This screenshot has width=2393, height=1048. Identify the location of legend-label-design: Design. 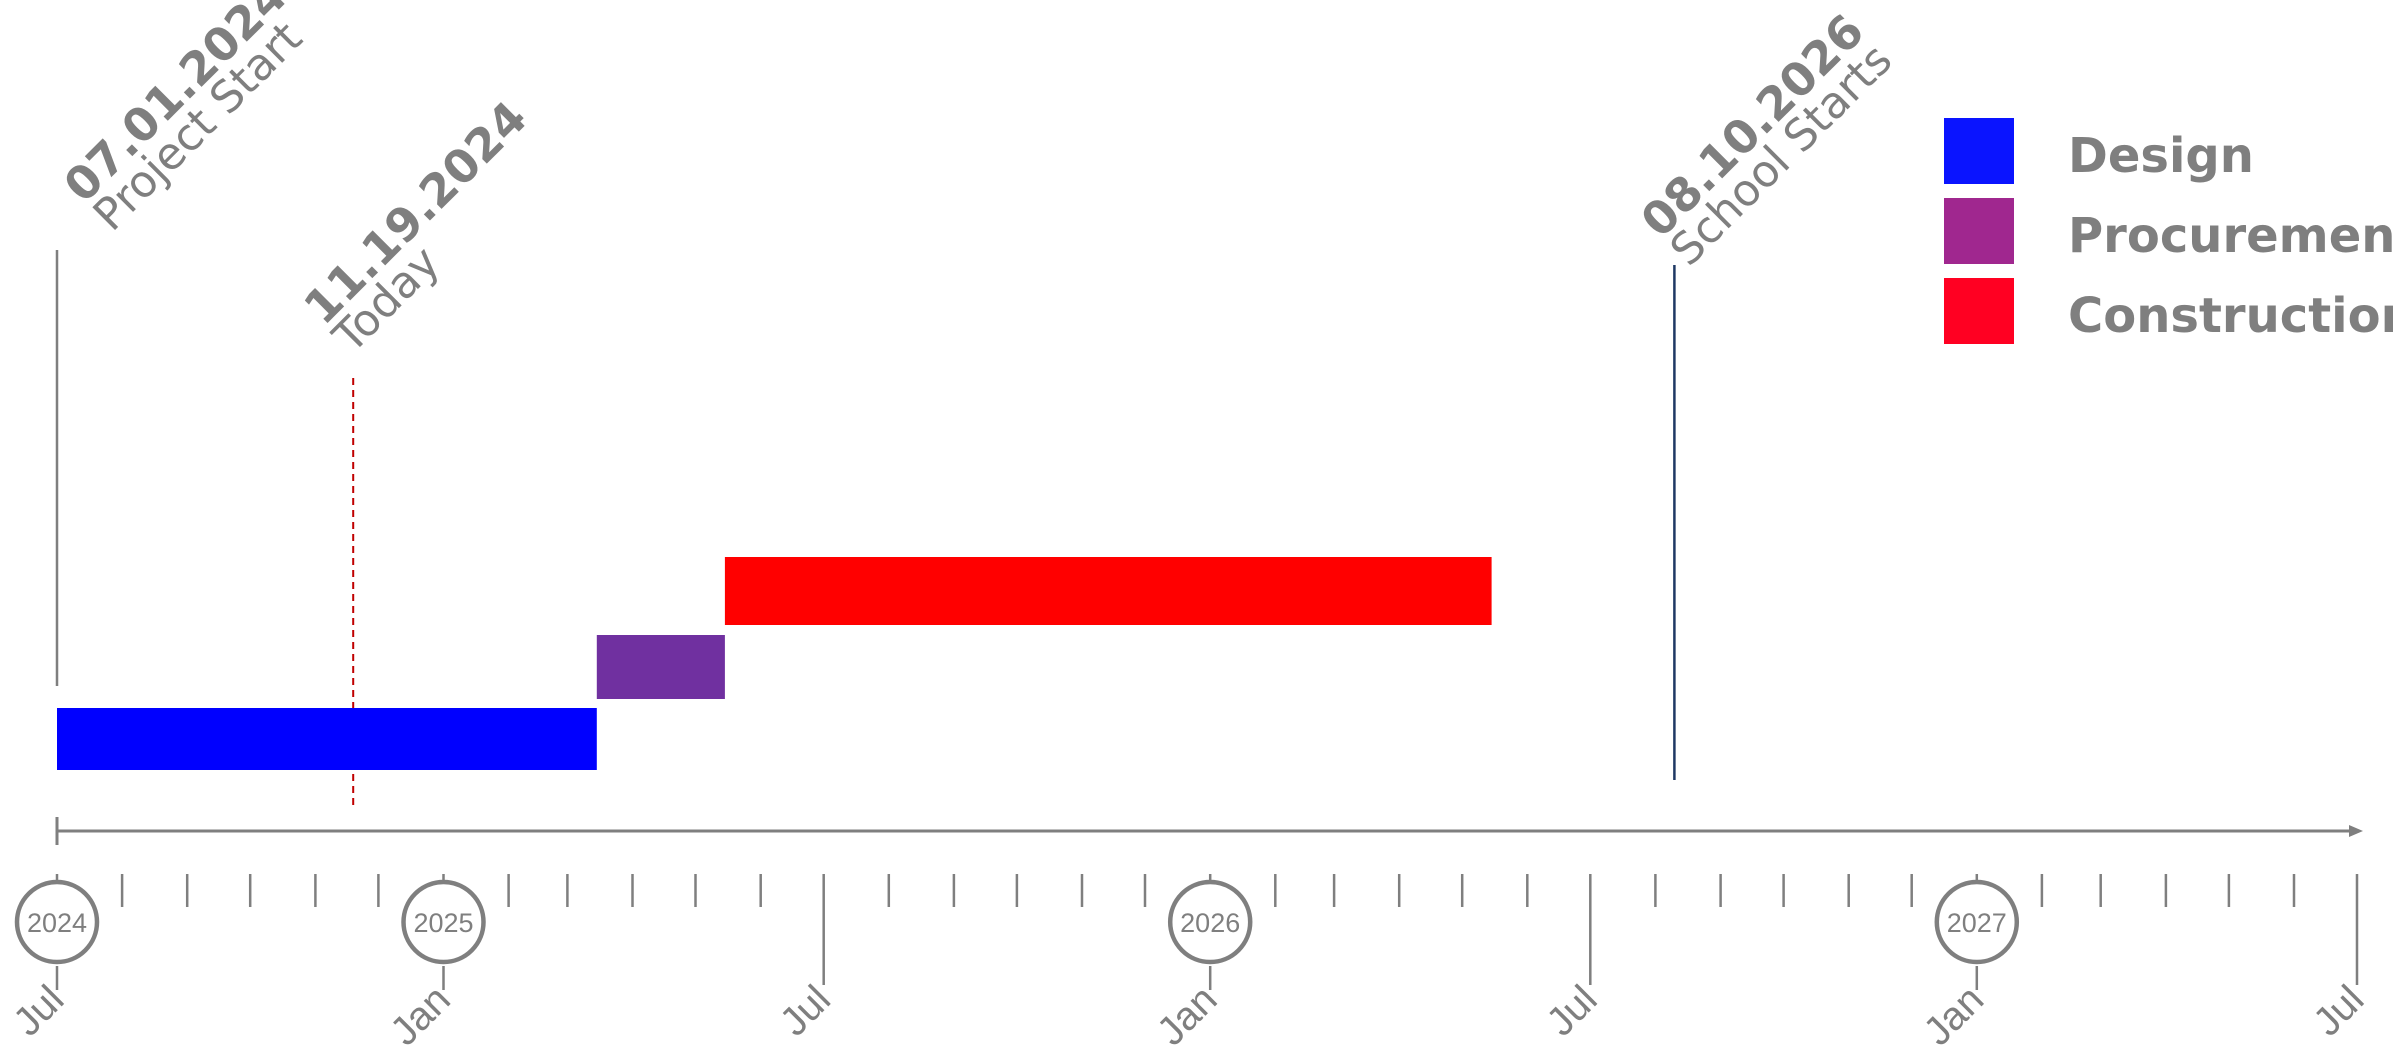
(2161, 156).